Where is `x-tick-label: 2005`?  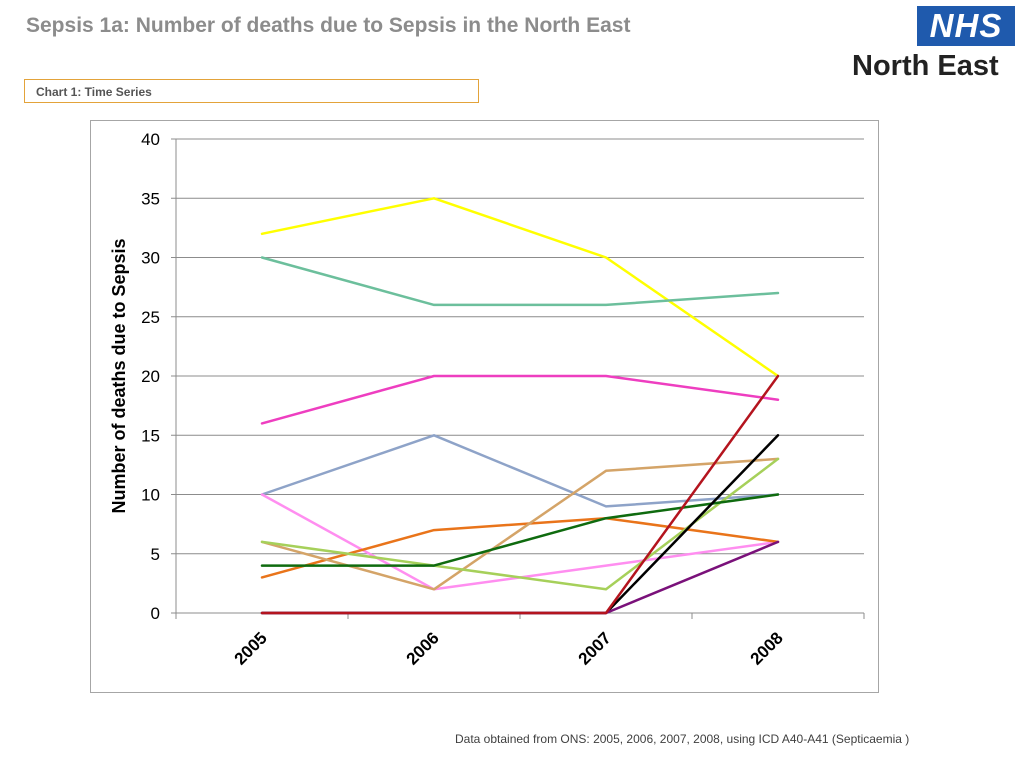 x-tick-label: 2005 is located at coordinates (251, 648).